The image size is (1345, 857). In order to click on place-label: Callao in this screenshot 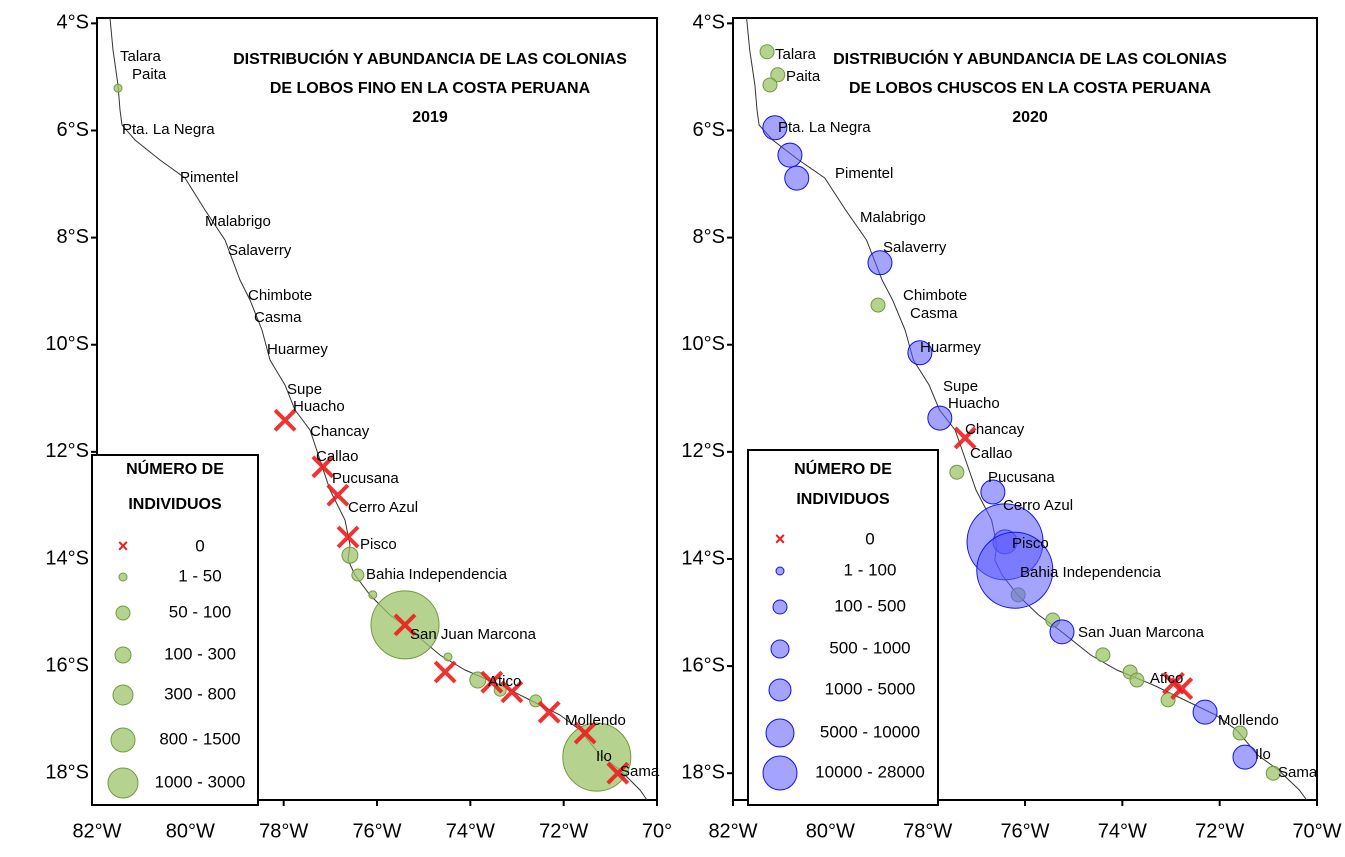, I will do `click(337, 456)`.